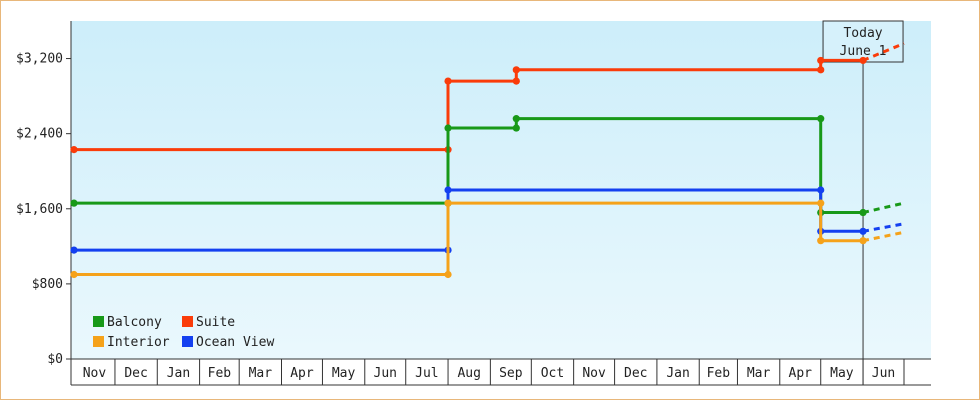  Describe the element at coordinates (235, 342) in the screenshot. I see `legend-label-ocean-view: Ocean View` at that location.